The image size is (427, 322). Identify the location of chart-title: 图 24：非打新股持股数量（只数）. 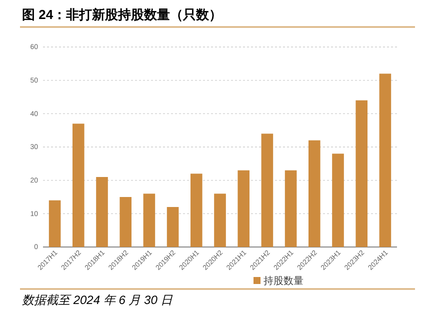
(122, 14).